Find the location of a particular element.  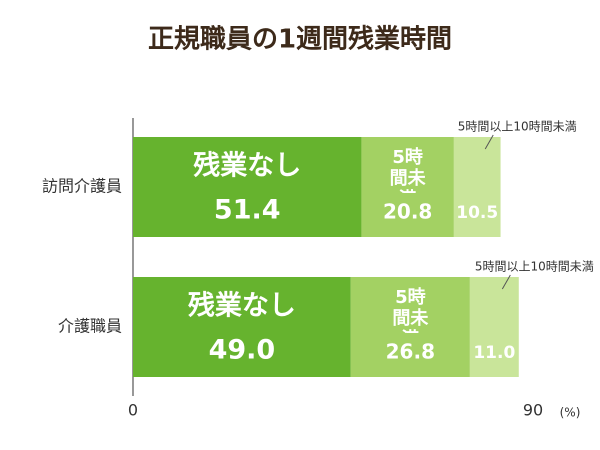

value-label: 49.0 is located at coordinates (242, 350).